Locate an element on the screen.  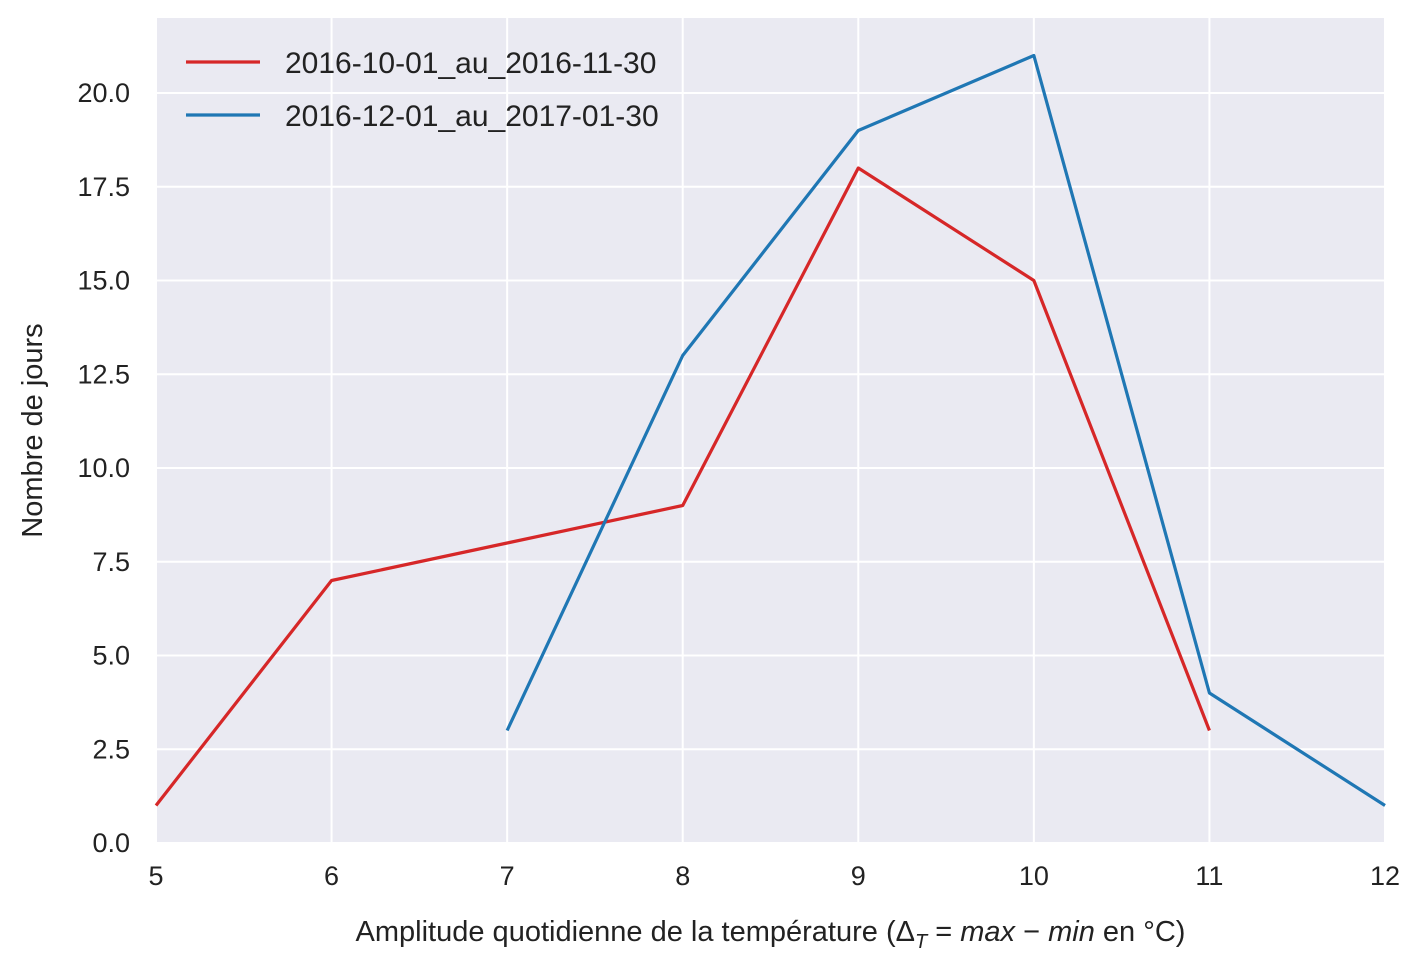
x-axis-ticks: 5 6 7 8 9 10 11 12 is located at coordinates (774, 876).